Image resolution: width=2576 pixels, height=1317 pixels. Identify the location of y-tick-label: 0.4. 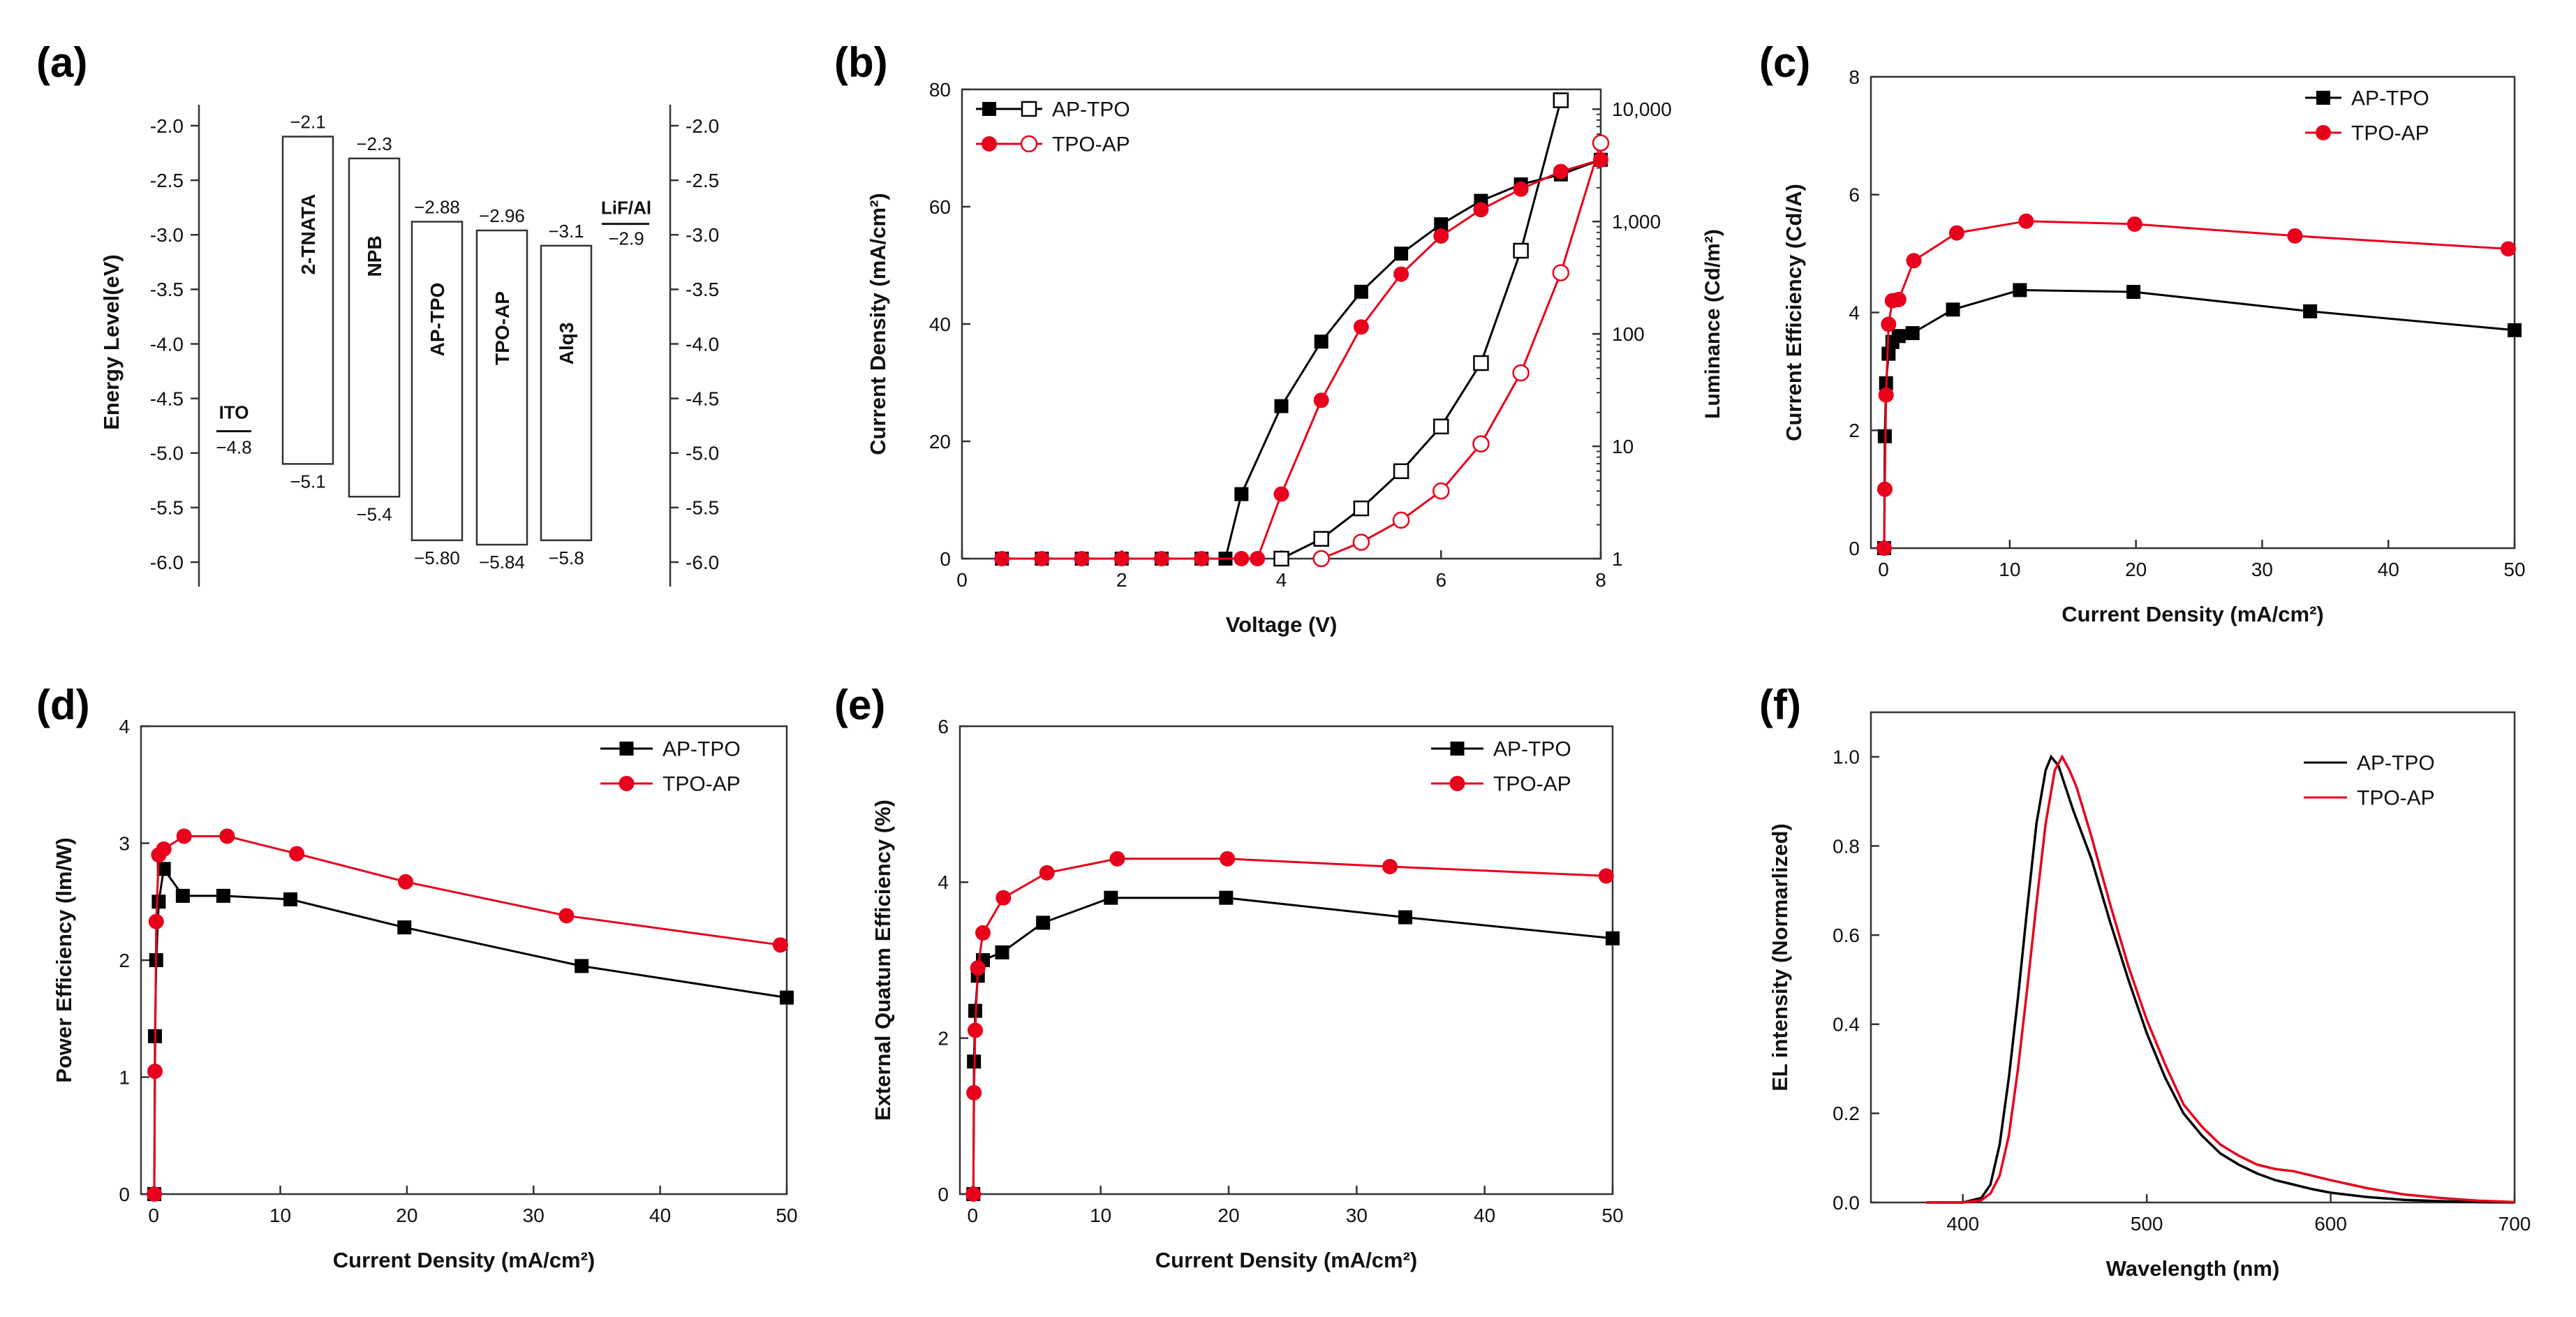
(1846, 1025).